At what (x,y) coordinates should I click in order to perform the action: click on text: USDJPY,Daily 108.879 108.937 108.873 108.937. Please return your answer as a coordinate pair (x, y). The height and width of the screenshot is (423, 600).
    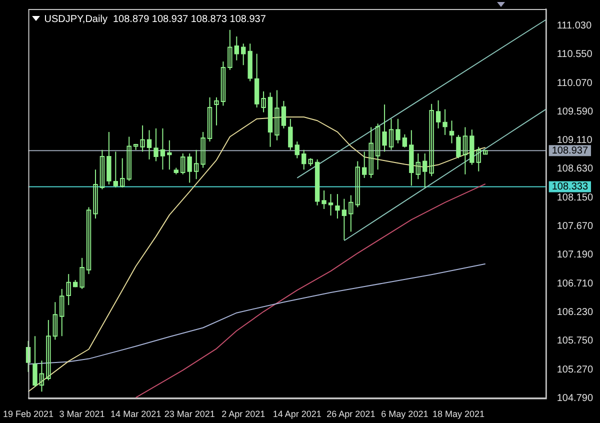
    Looking at the image, I should click on (155, 19).